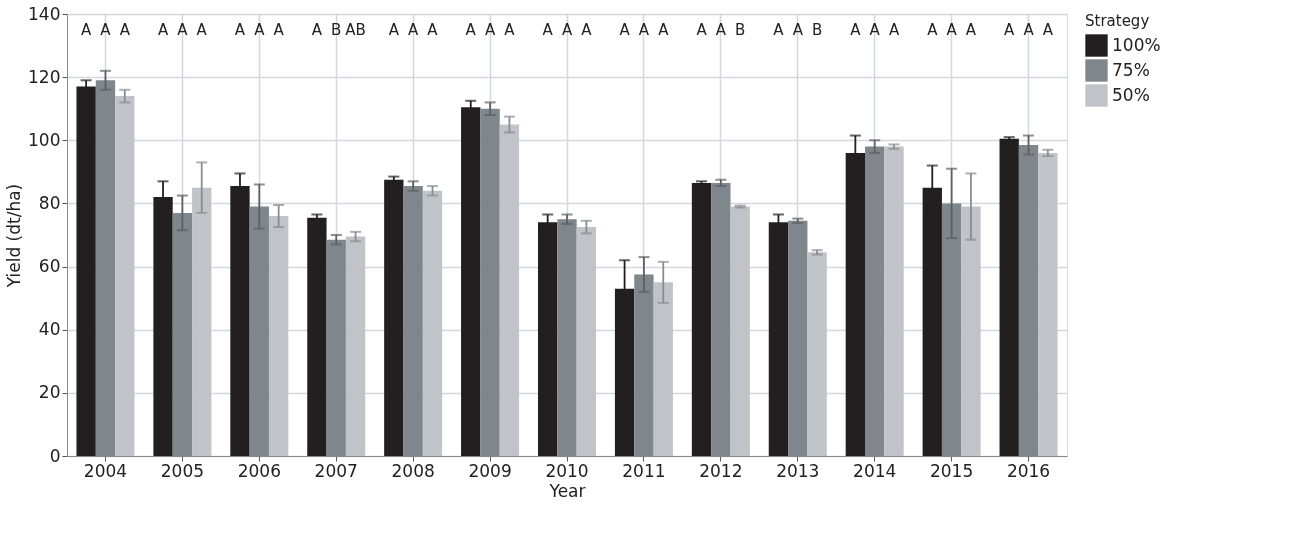 This screenshot has width=1305, height=547. Describe the element at coordinates (44, 139) in the screenshot. I see `y-tick-label: 100` at that location.